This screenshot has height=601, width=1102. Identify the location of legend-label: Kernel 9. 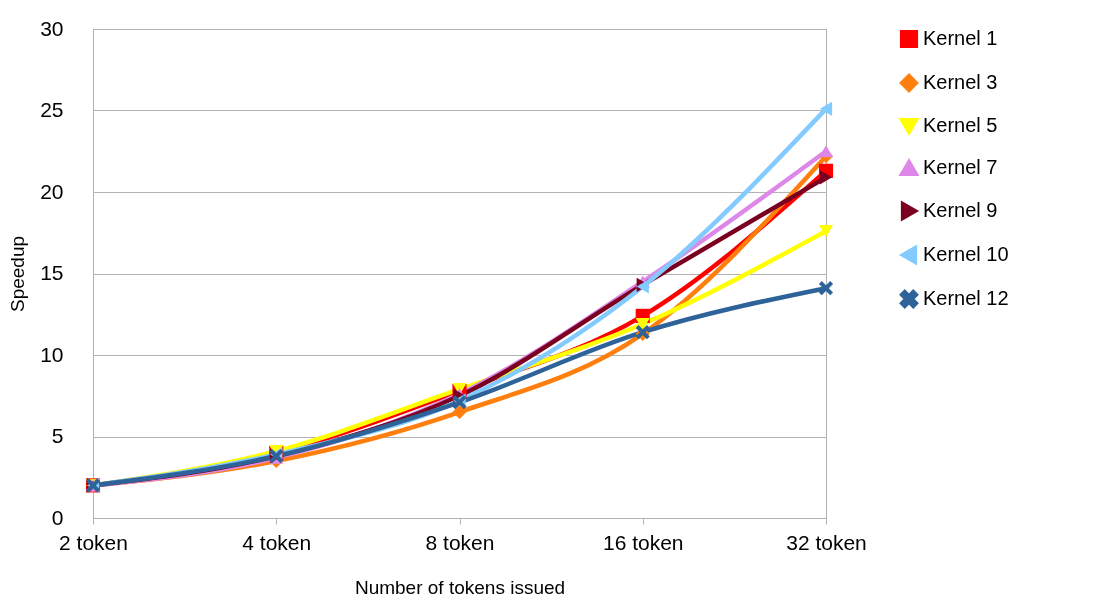
(960, 210).